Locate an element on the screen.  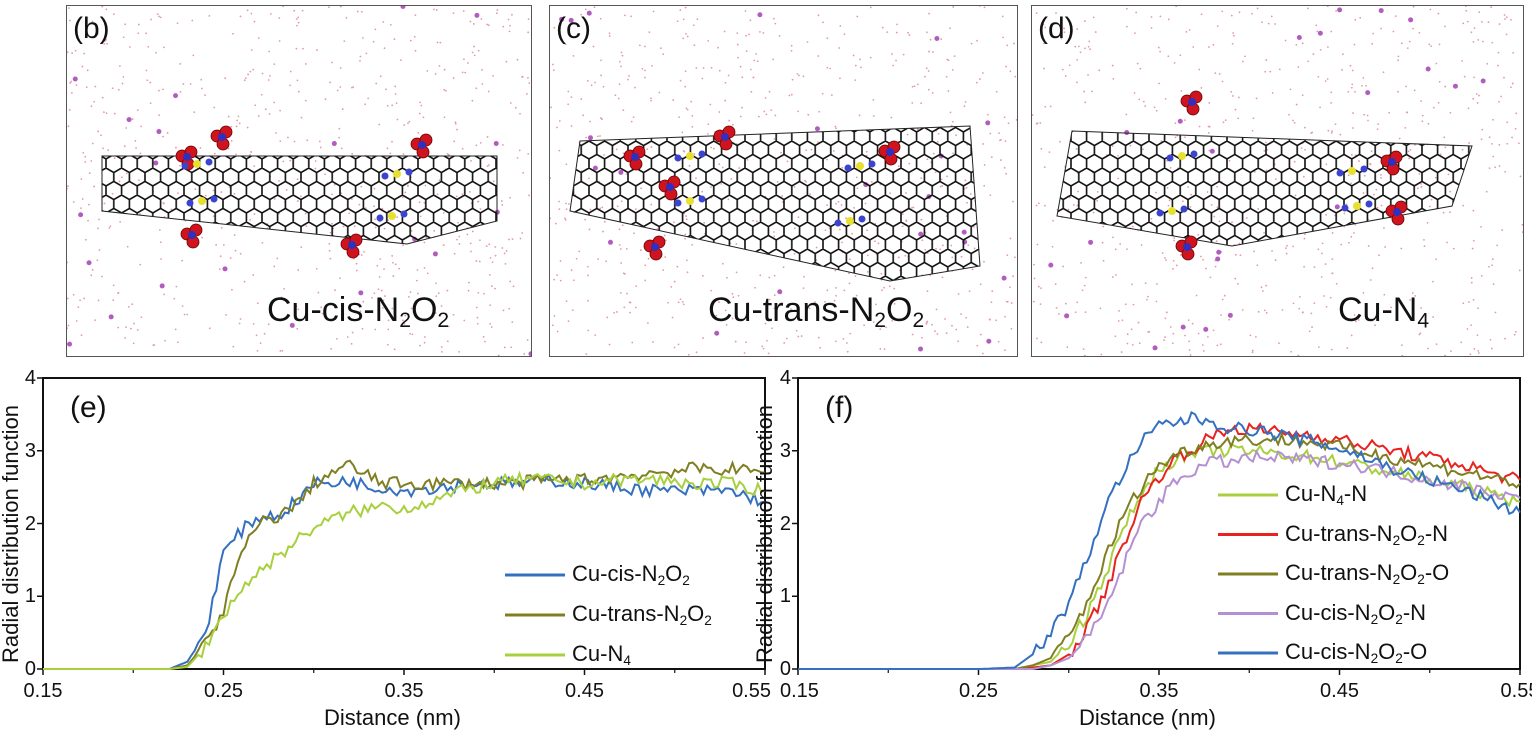
text-segment: -N is located at coordinates (1436, 533).